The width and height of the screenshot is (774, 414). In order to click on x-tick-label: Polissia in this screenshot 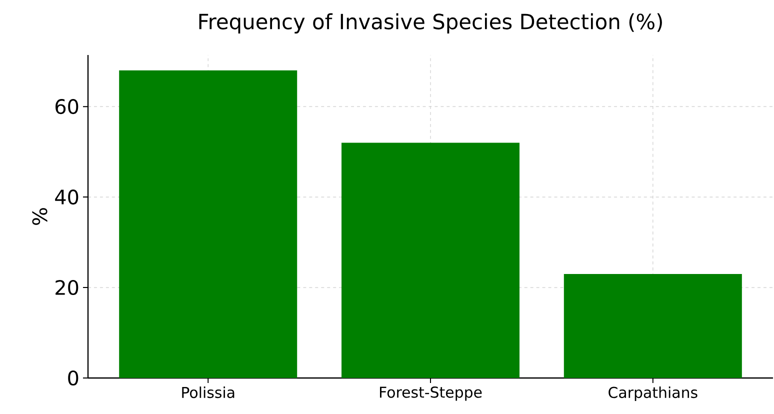, I will do `click(208, 392)`.